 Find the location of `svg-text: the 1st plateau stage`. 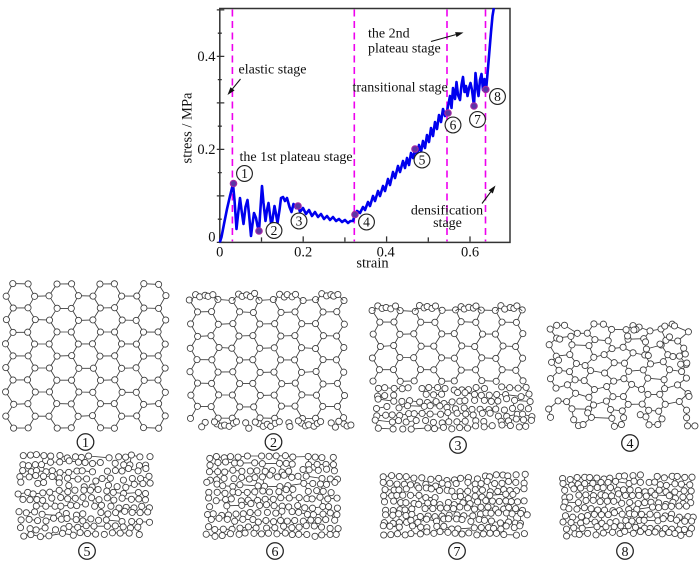

svg-text: the 1st plateau stage is located at coordinates (296, 157).